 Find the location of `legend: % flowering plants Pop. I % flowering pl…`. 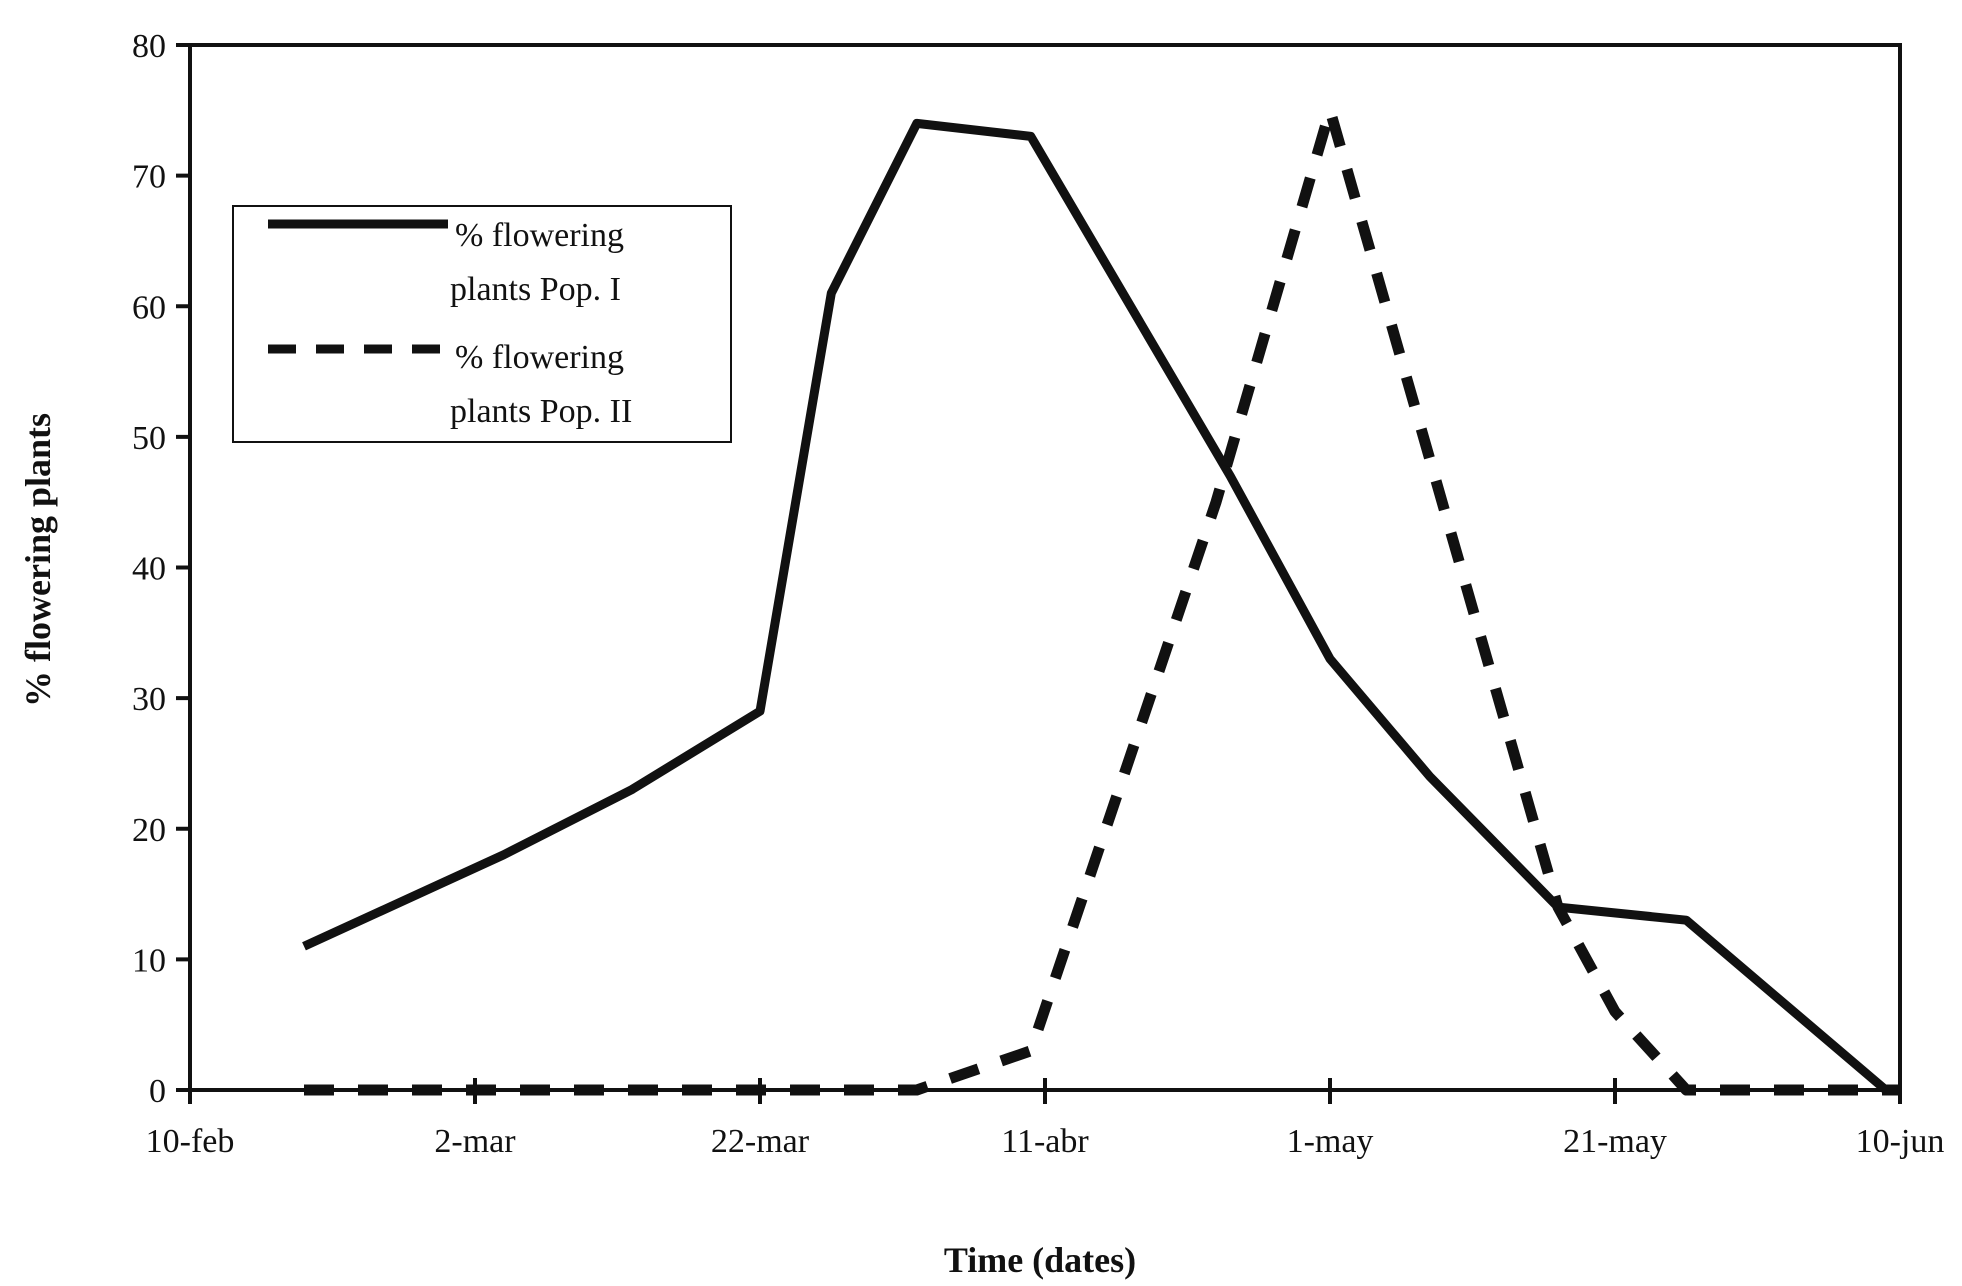

legend: % flowering plants Pop. I % flowering pl… is located at coordinates (482, 324).